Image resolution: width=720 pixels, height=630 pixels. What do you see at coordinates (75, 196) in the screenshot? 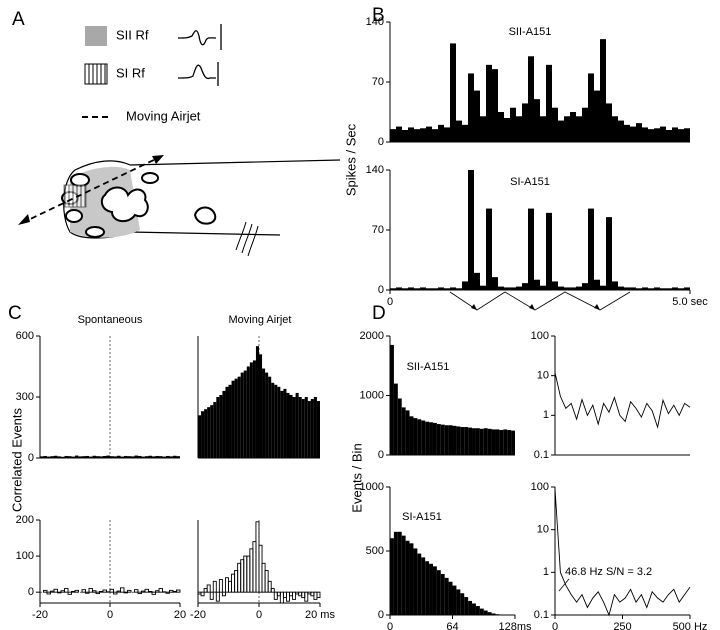
I see `si-field` at bounding box center [75, 196].